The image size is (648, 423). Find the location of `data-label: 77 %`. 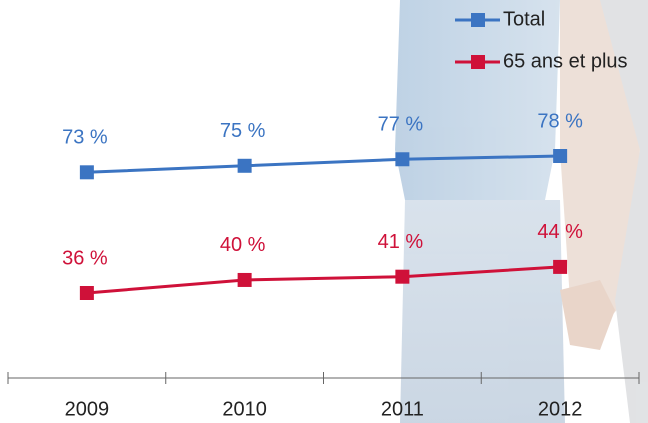

data-label: 77 % is located at coordinates (401, 125).